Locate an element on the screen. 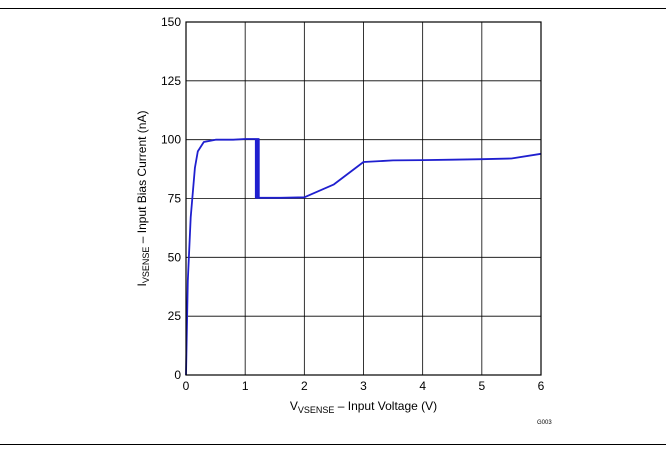 The height and width of the screenshot is (455, 666). frame-top-rule is located at coordinates (333, 8).